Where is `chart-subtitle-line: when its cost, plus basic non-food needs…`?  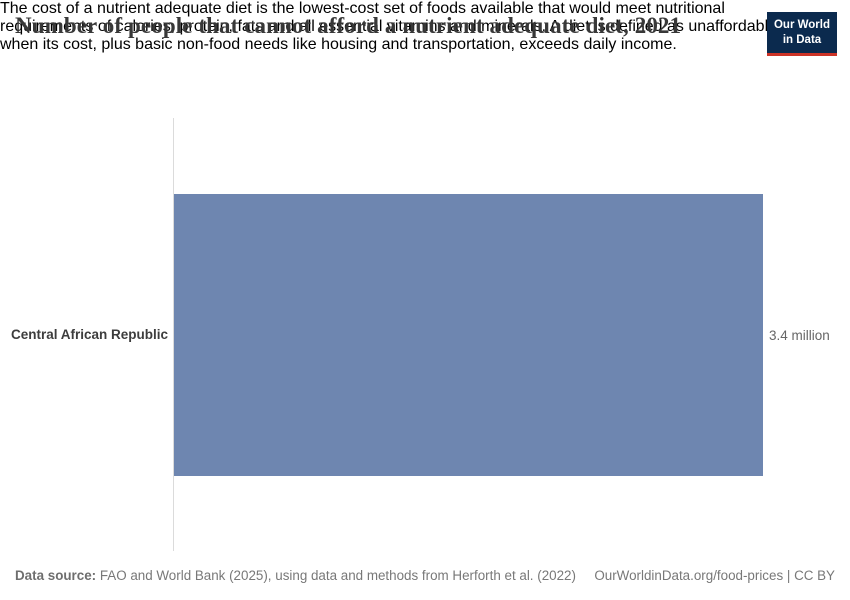 chart-subtitle-line: when its cost, plus basic non-food needs… is located at coordinates (338, 44).